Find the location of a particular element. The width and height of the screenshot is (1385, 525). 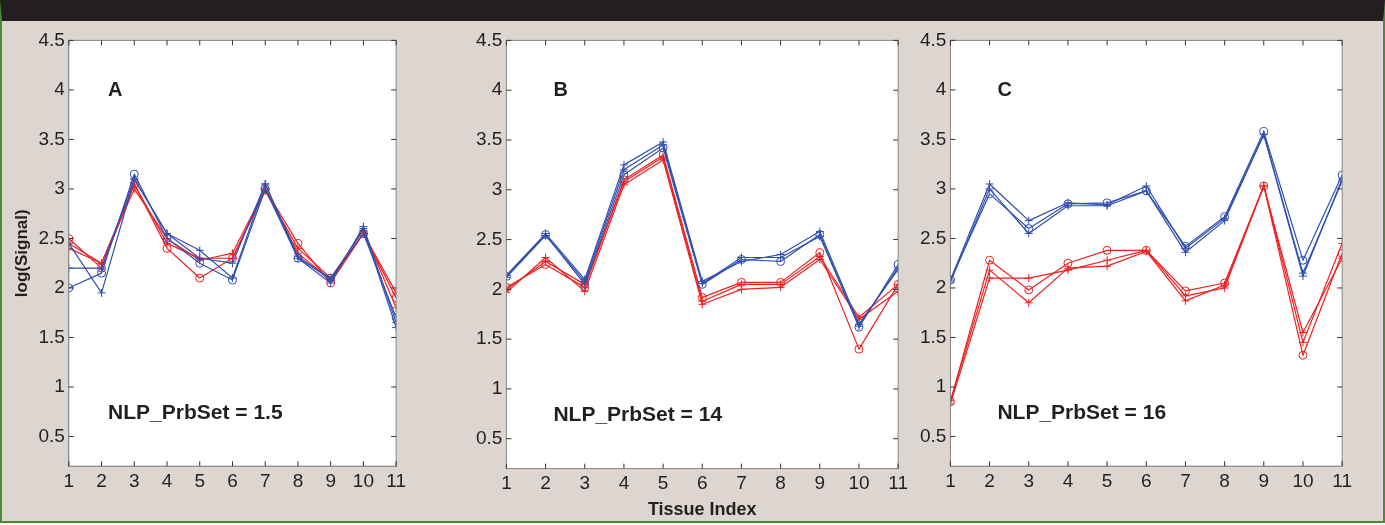

annotation: NLP_PrbSet = 16 is located at coordinates (1082, 412).